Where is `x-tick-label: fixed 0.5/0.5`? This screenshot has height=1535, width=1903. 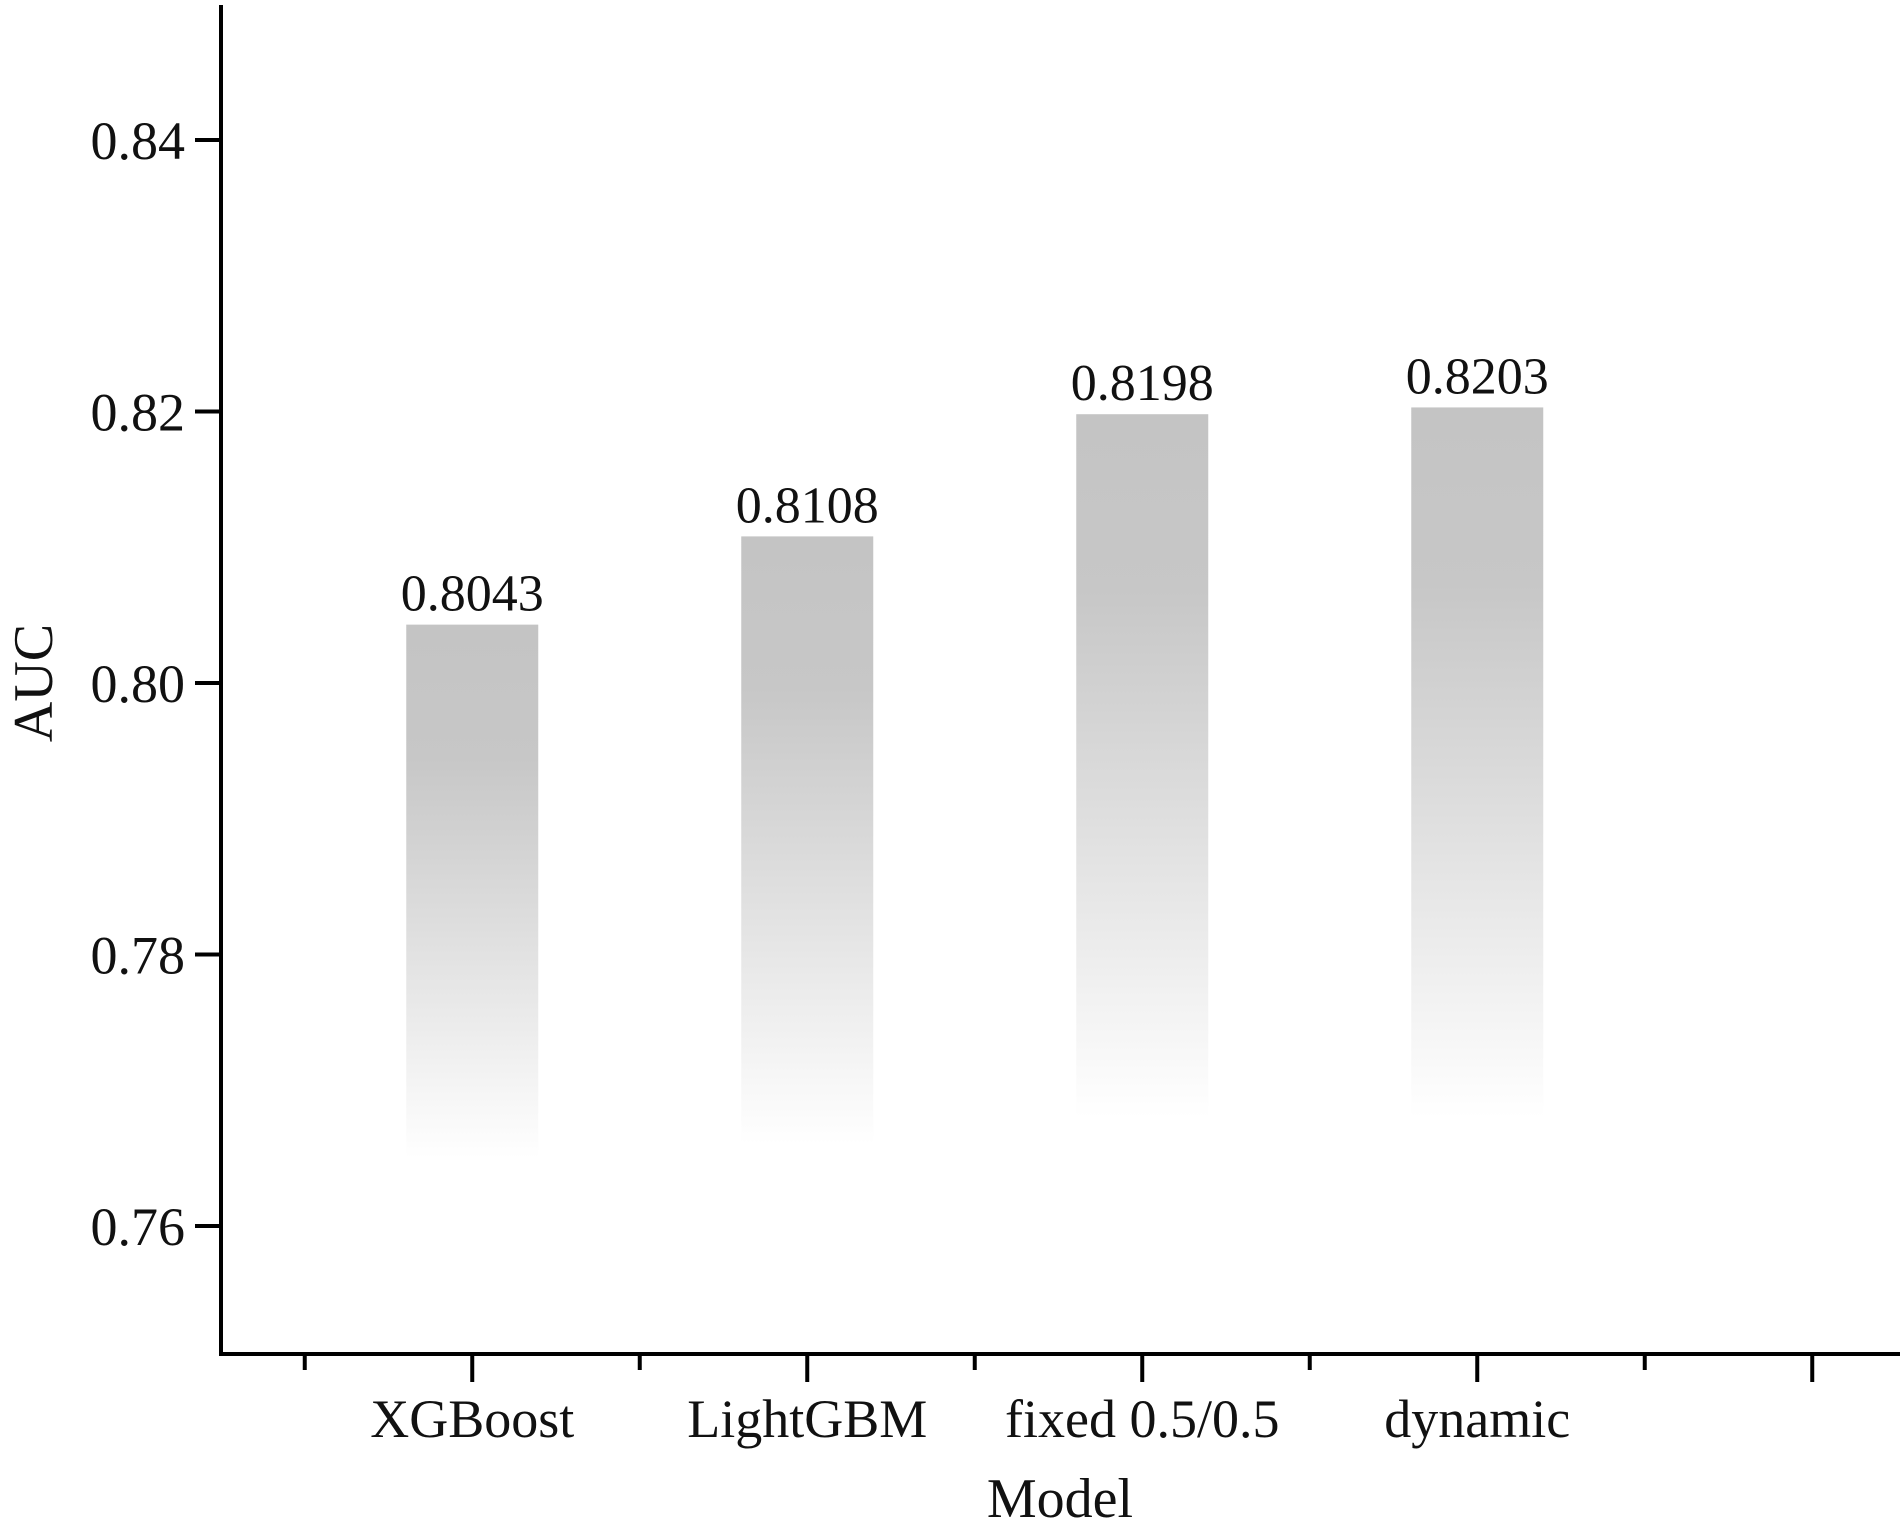 x-tick-label: fixed 0.5/0.5 is located at coordinates (1142, 1419).